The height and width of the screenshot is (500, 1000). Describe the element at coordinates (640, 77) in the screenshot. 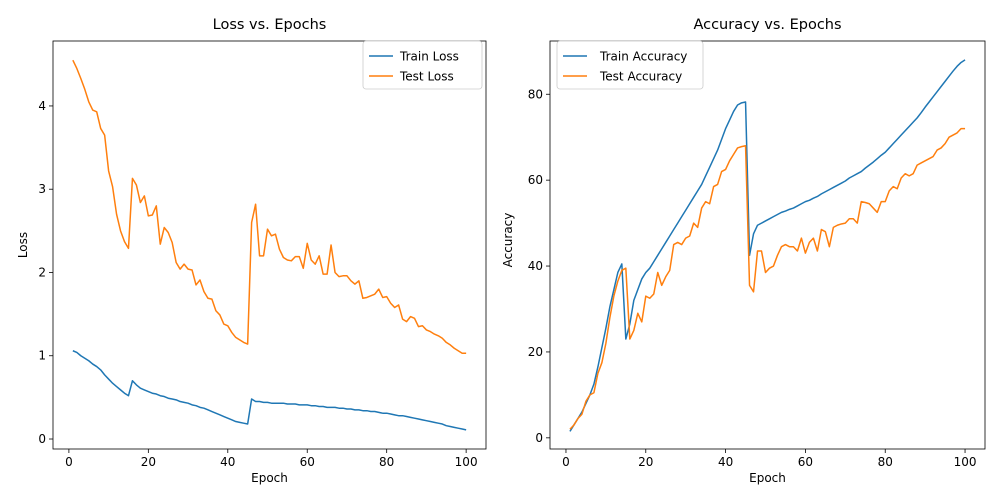

I see `legend-label-test-accuracy: Test Accuracy` at that location.